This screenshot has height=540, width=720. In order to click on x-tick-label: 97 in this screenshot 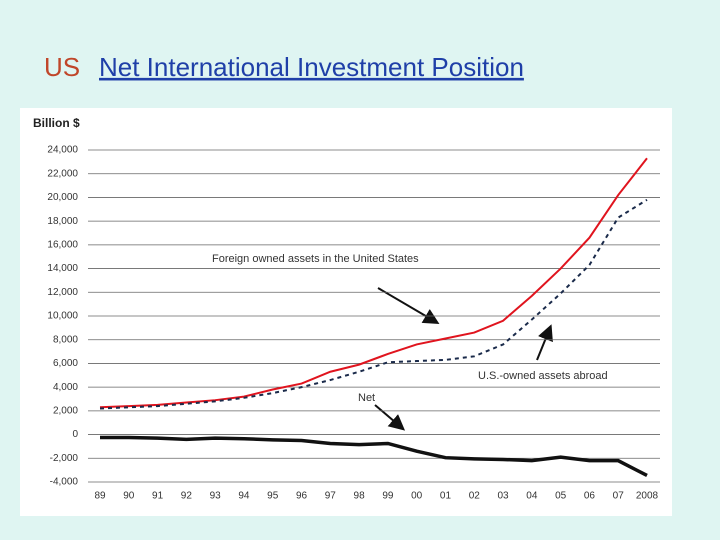, I will do `click(331, 496)`.